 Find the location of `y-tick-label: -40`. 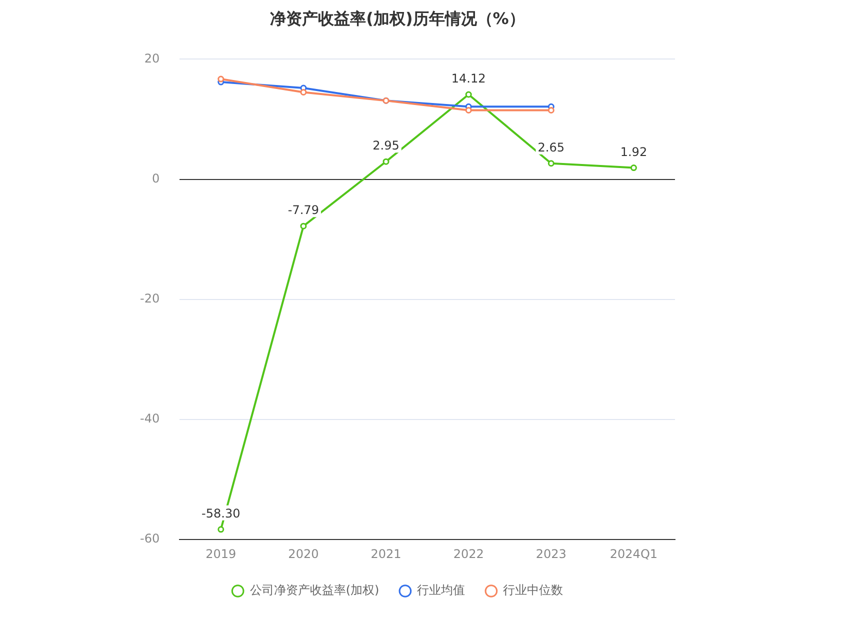

y-tick-label: -40 is located at coordinates (150, 419).